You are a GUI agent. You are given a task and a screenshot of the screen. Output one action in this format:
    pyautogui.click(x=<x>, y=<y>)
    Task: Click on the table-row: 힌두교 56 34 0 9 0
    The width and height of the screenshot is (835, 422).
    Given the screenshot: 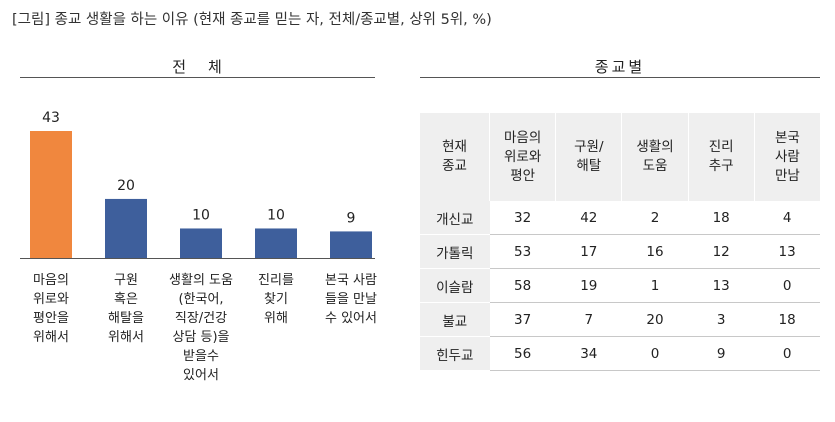 What is the action you would take?
    pyautogui.click(x=620, y=353)
    